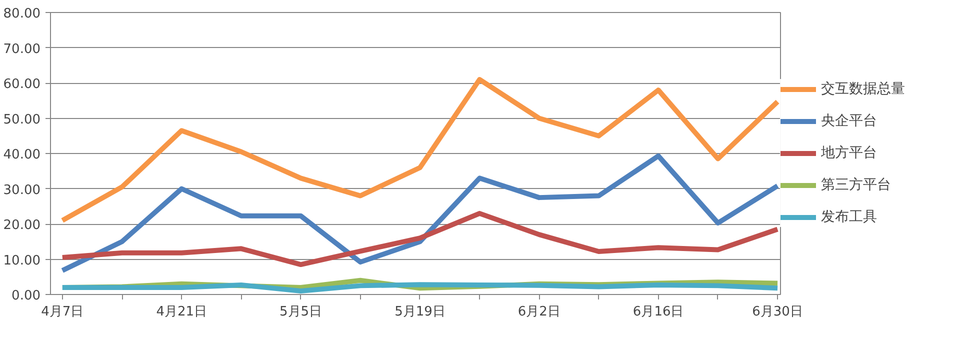 The height and width of the screenshot is (346, 953). What do you see at coordinates (777, 312) in the screenshot?
I see `x-tick-label: 6月30日` at bounding box center [777, 312].